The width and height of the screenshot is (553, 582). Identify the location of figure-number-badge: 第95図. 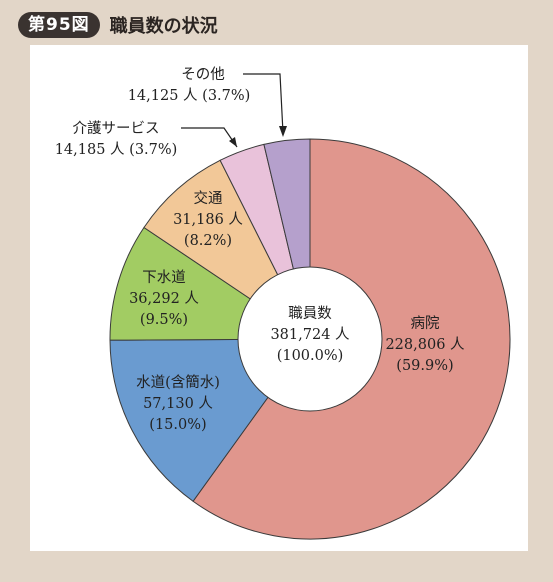
(59, 25).